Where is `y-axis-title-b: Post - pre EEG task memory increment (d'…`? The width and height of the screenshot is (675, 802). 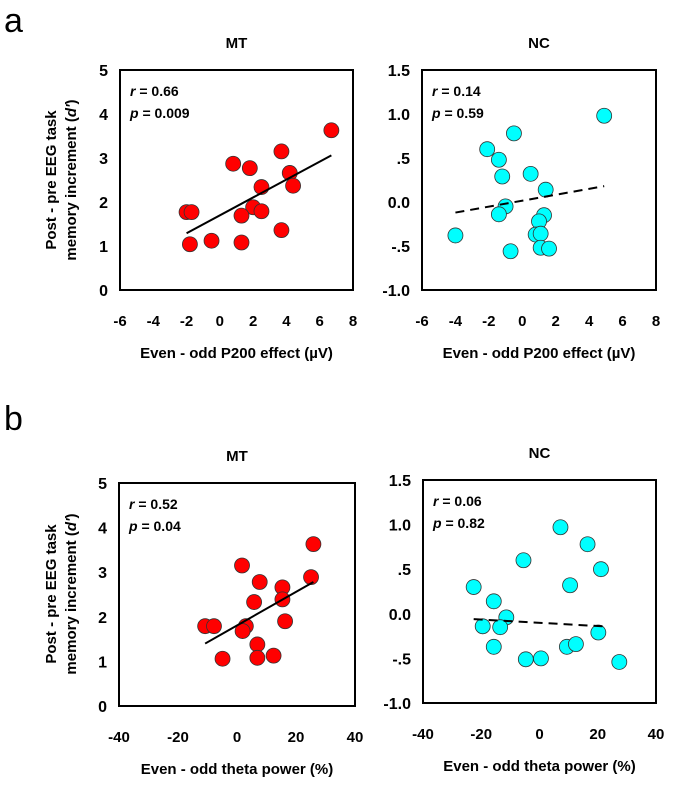 y-axis-title-b: Post - pre EEG task memory increment (d'… is located at coordinates (61, 593).